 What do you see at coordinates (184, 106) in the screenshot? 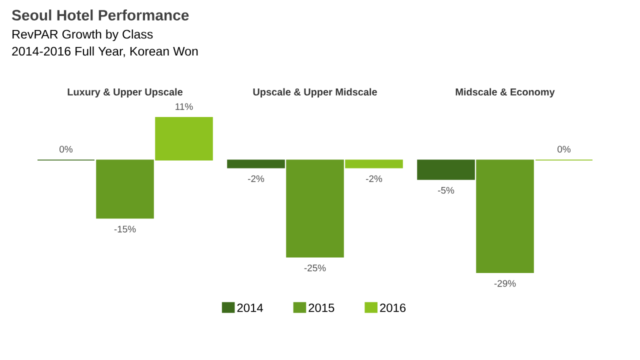
I see `data-label: 11%` at bounding box center [184, 106].